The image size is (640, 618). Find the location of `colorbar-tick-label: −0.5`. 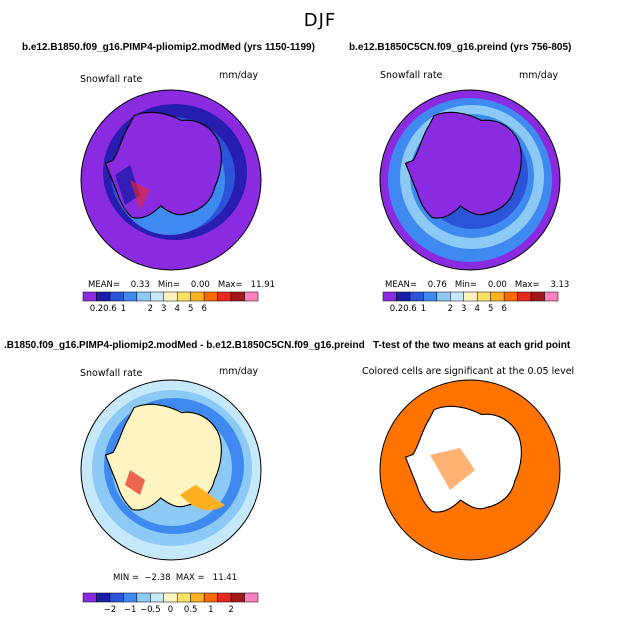

colorbar-tick-label: −0.5 is located at coordinates (150, 610).